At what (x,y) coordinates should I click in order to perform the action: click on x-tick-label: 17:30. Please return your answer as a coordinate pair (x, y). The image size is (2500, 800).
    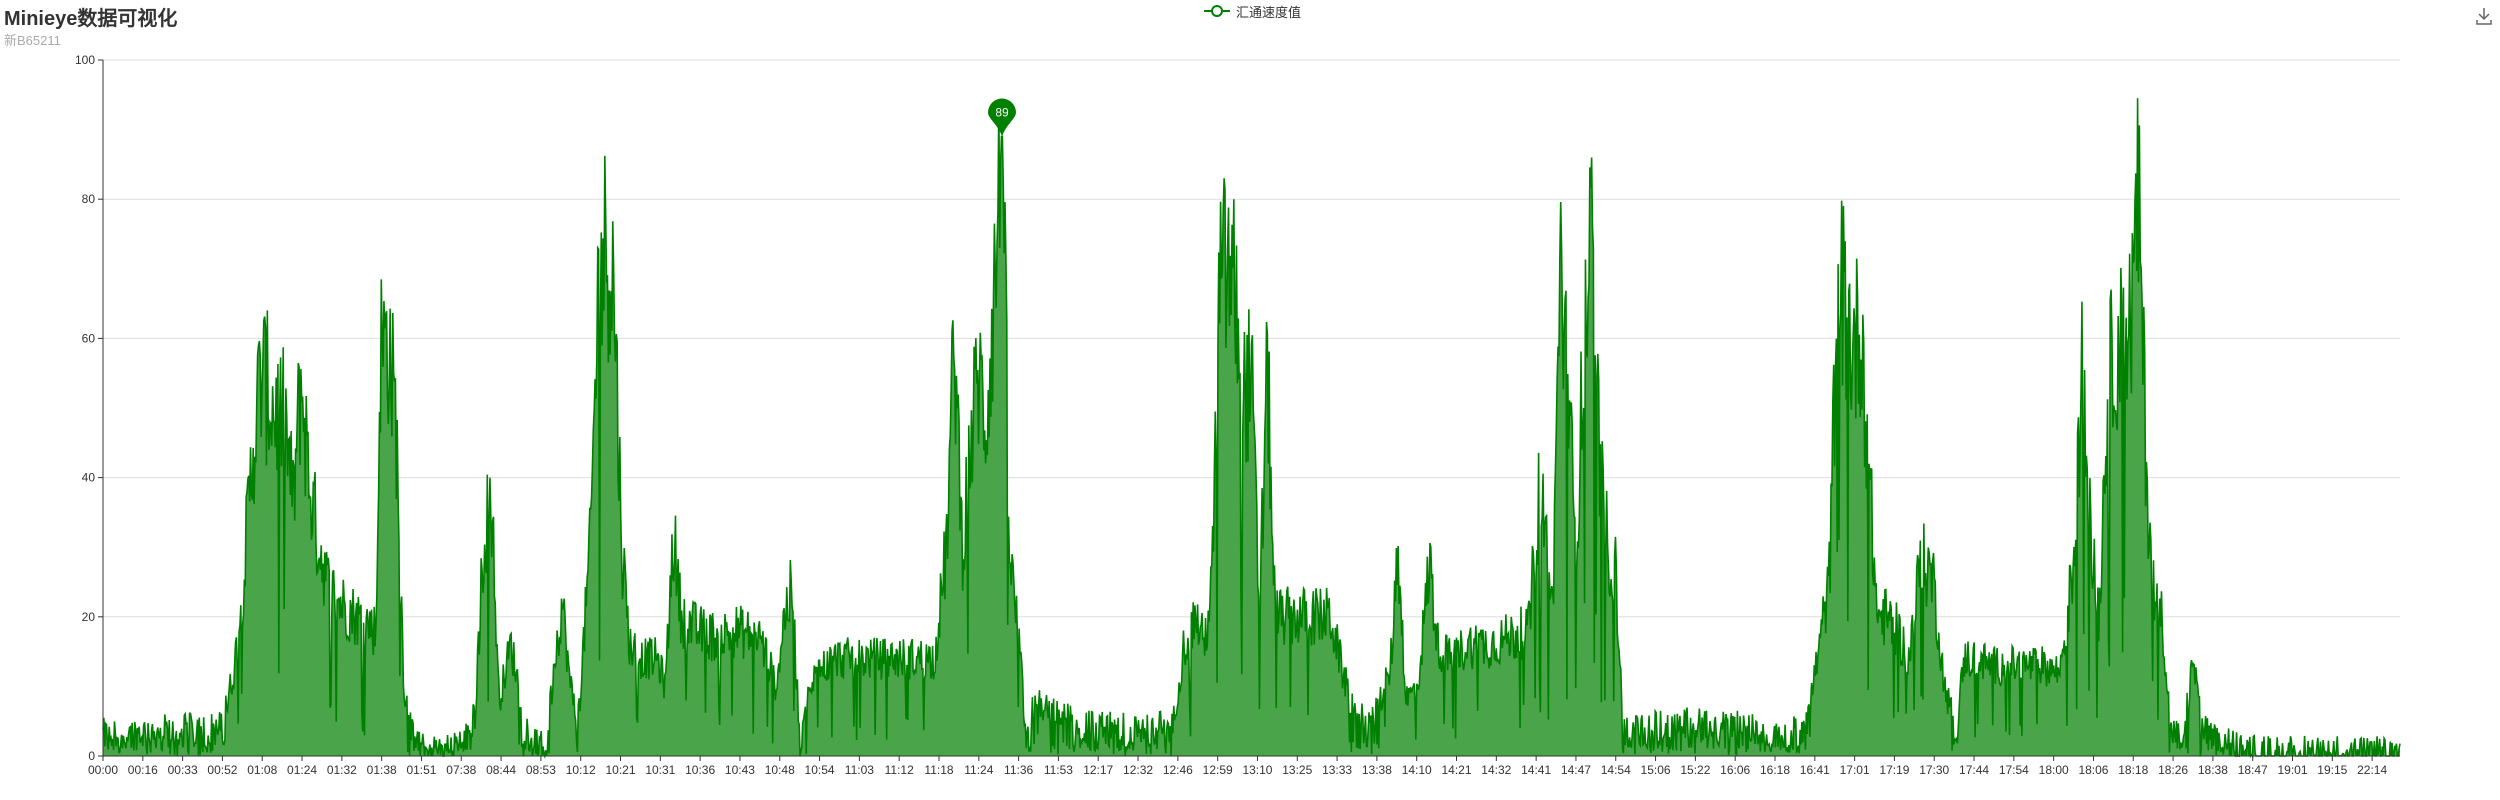
    Looking at the image, I should click on (1934, 770).